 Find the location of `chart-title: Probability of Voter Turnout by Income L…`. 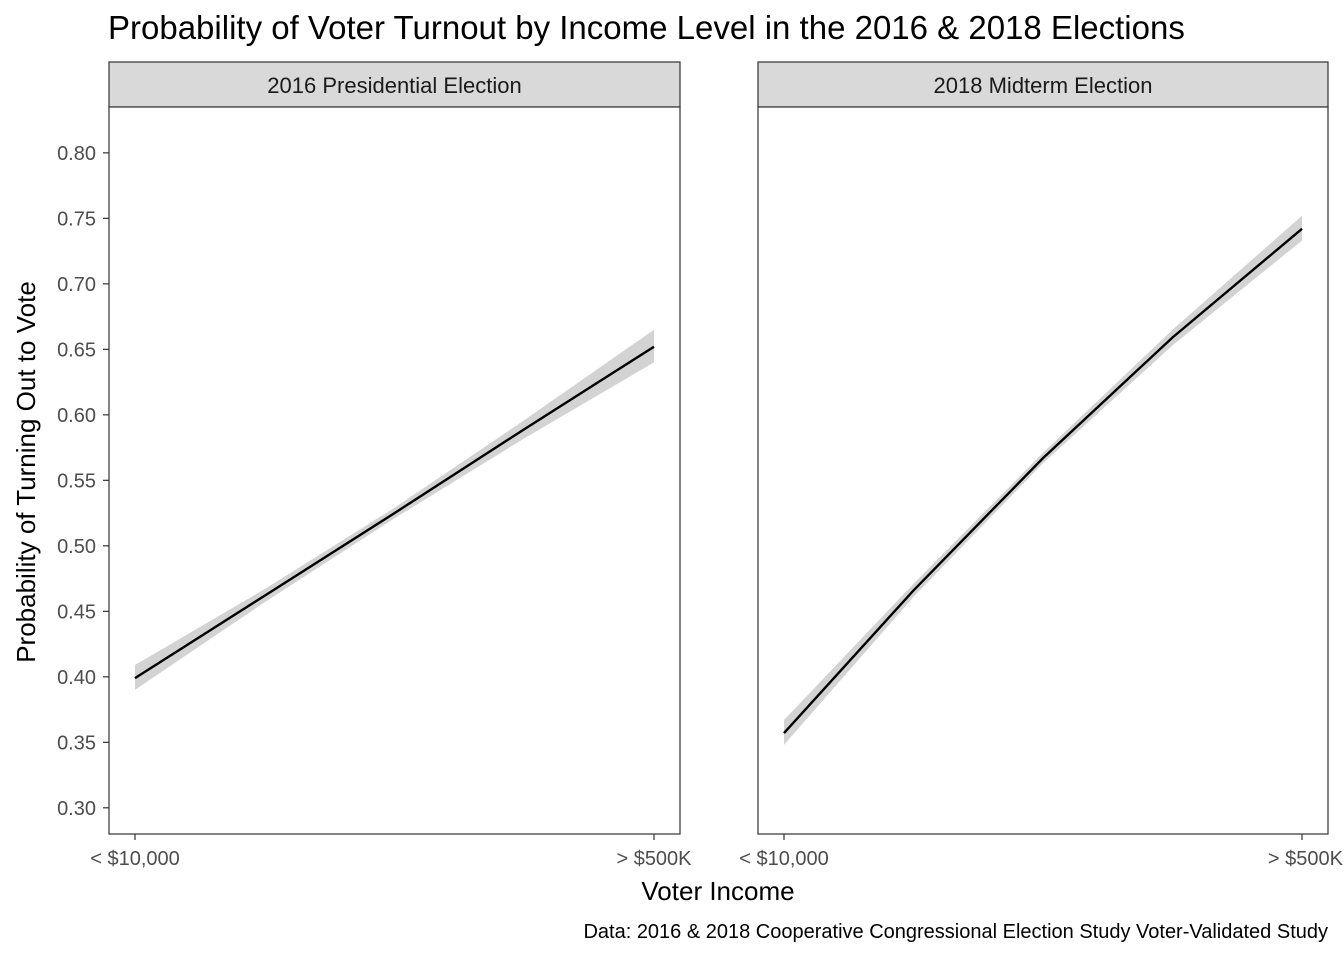

chart-title: Probability of Voter Turnout by Income L… is located at coordinates (646, 27).